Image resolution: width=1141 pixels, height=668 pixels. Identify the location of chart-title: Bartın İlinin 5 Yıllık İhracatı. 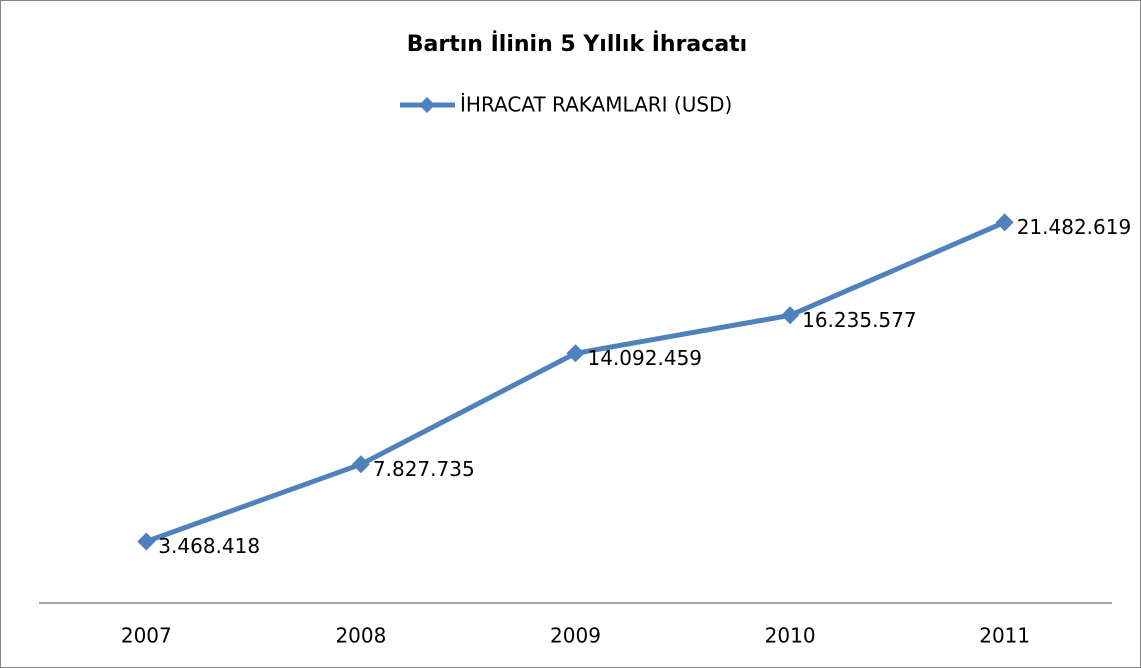
(577, 44).